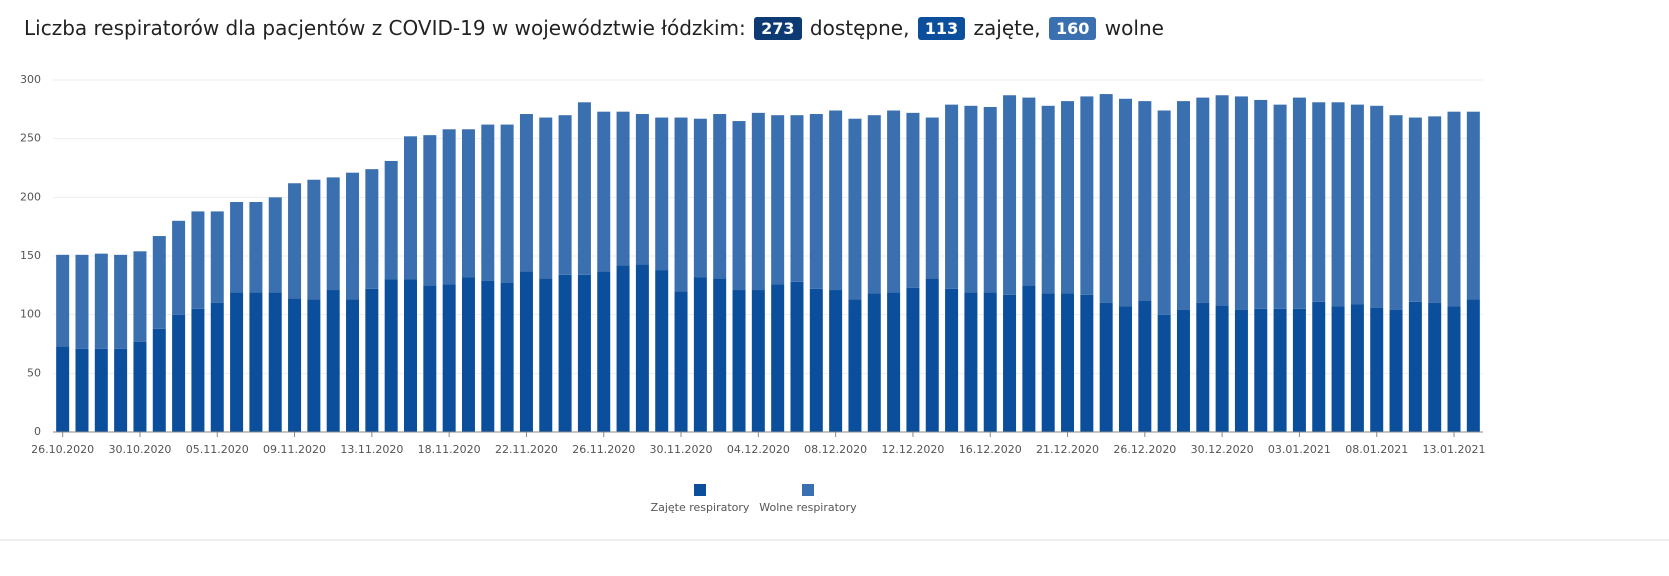  Describe the element at coordinates (700, 507) in the screenshot. I see `legend-label: Zajęte respiratory` at that location.